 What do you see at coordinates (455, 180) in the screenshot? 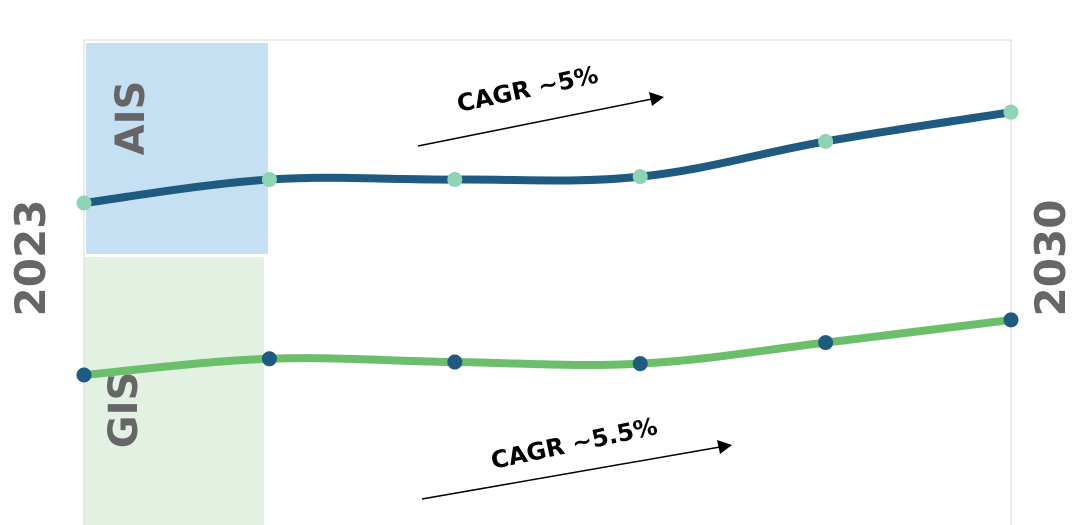
I see `ais-data-point-2025` at bounding box center [455, 180].